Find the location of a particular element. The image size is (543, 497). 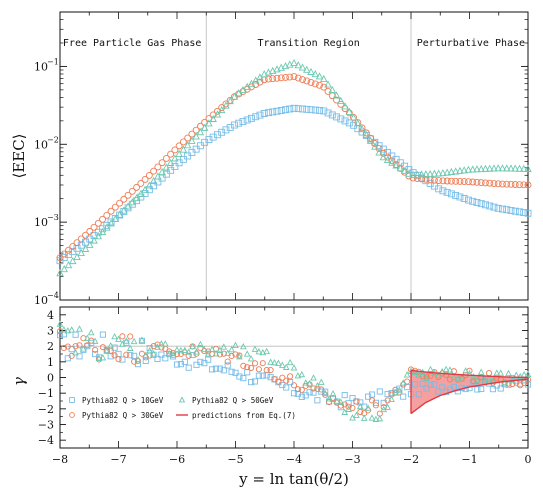

region-label: Perturbative Phase is located at coordinates (471, 43).